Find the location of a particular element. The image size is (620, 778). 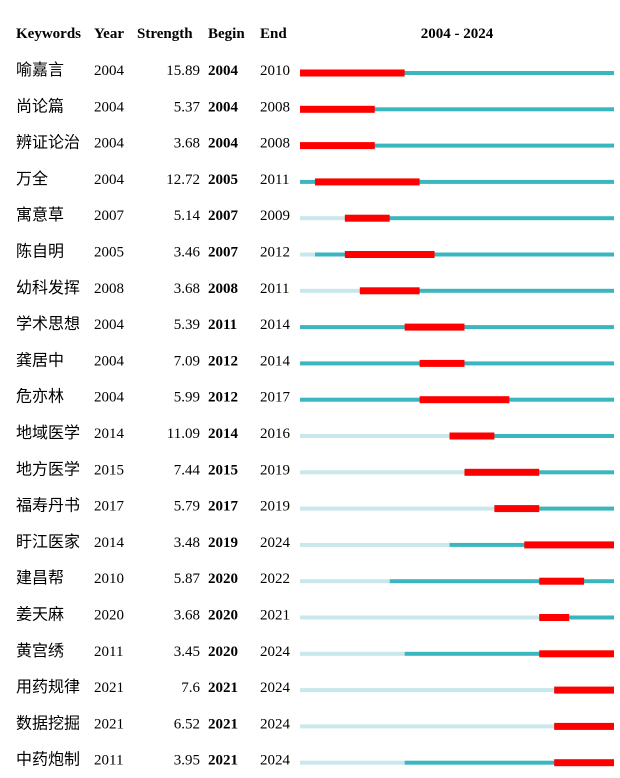

keyword-cell: 福寿丹书 is located at coordinates (48, 505).